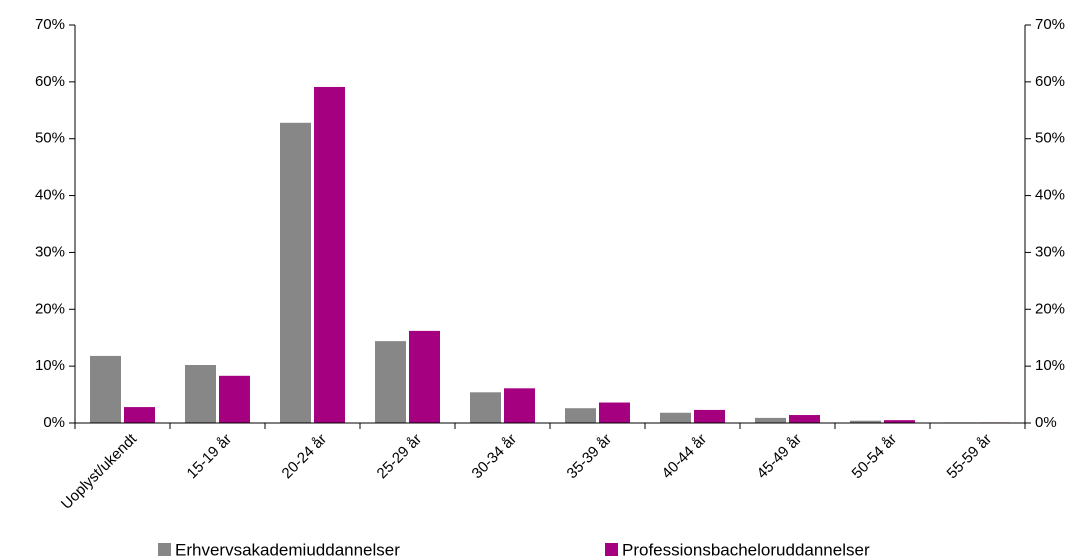  What do you see at coordinates (50, 24) in the screenshot?
I see `y-tick-label: 70%` at bounding box center [50, 24].